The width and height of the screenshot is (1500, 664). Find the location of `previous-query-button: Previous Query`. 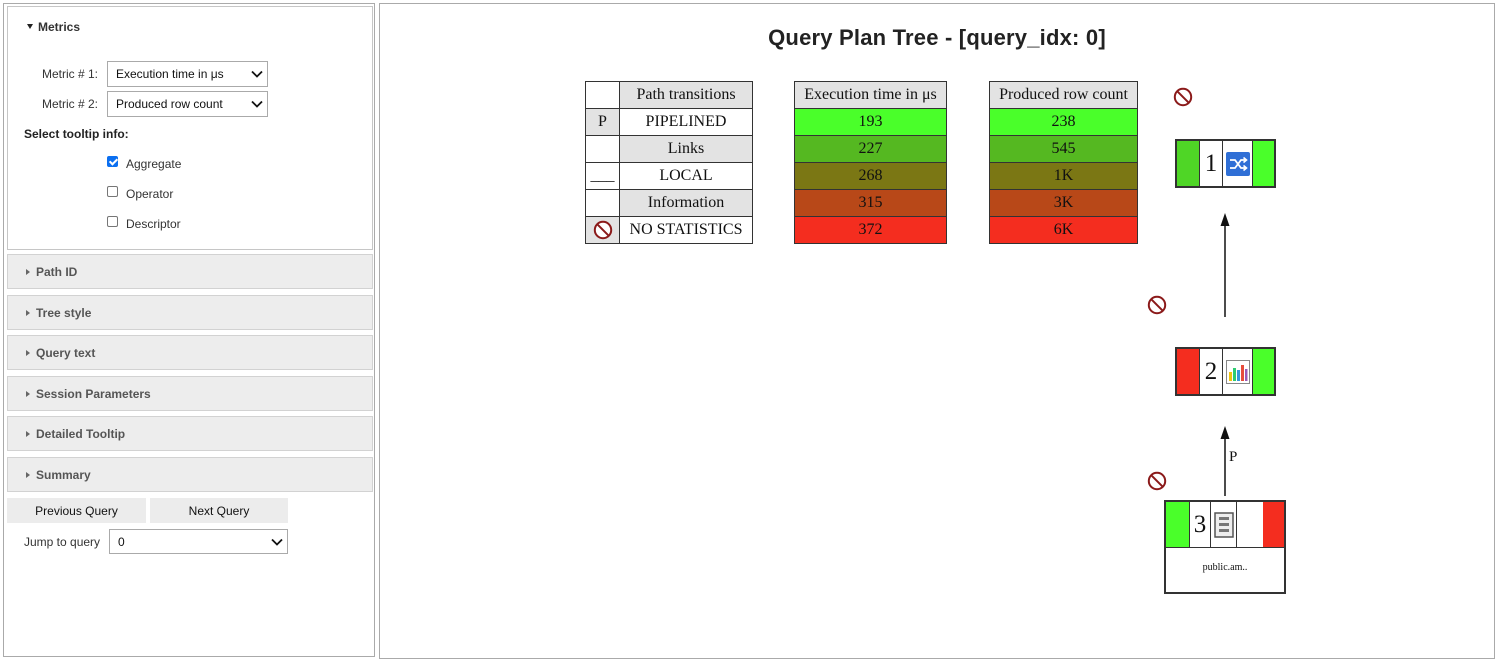

previous-query-button: Previous Query is located at coordinates (76, 510).